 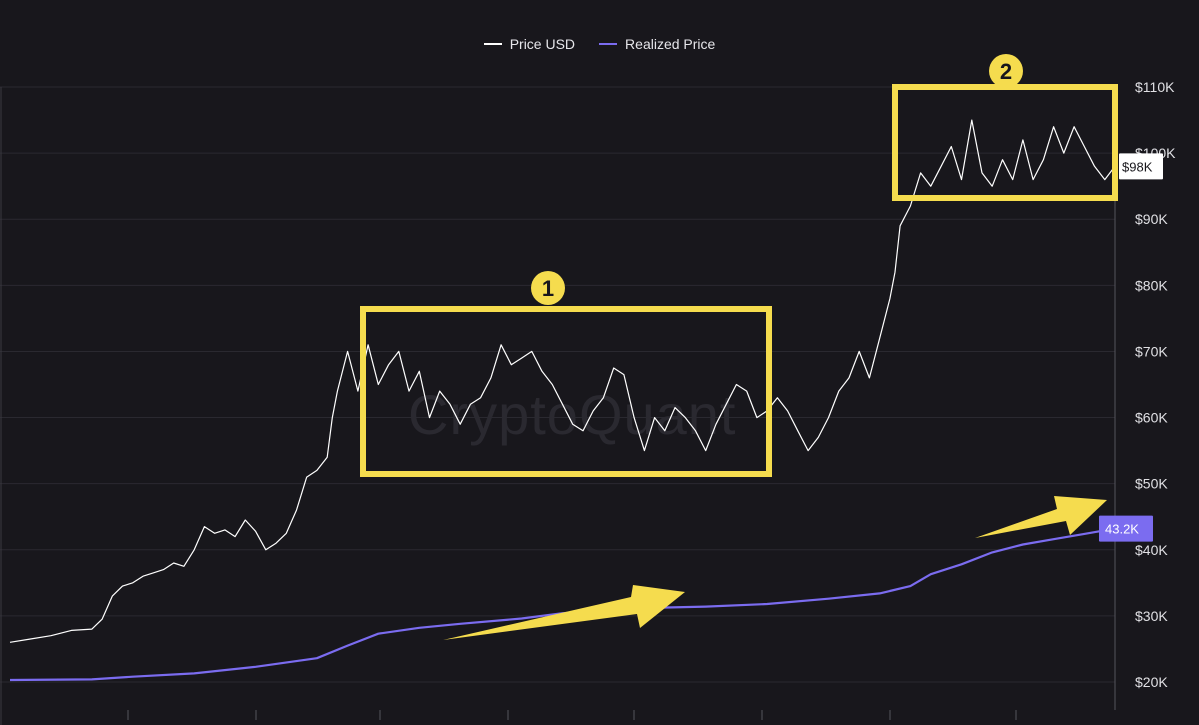 I want to click on y-tick-label-3: $80K, so click(x=1151, y=285).